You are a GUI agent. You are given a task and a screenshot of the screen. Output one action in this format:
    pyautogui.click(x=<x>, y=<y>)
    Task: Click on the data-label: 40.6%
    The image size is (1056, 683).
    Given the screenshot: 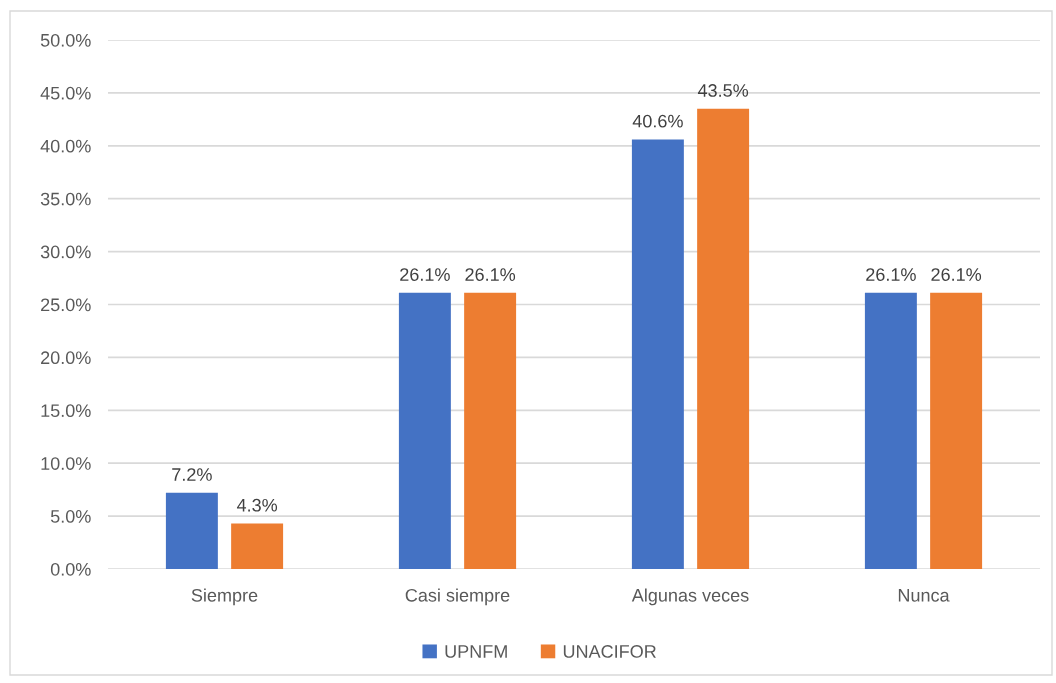 What is the action you would take?
    pyautogui.click(x=657, y=121)
    